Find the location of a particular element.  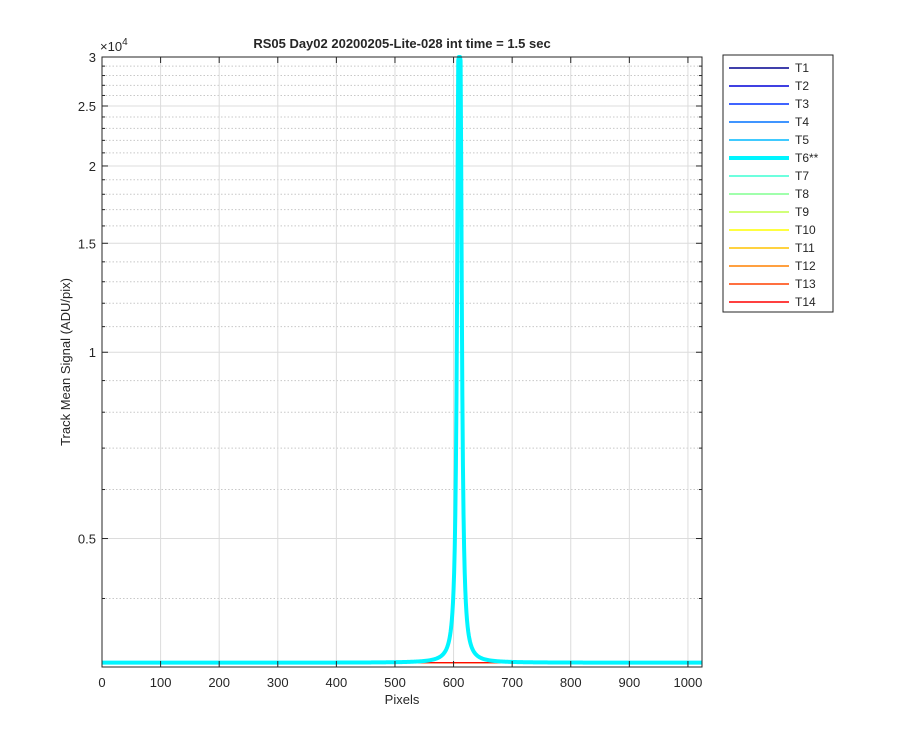

legend-box is located at coordinates (778, 183).